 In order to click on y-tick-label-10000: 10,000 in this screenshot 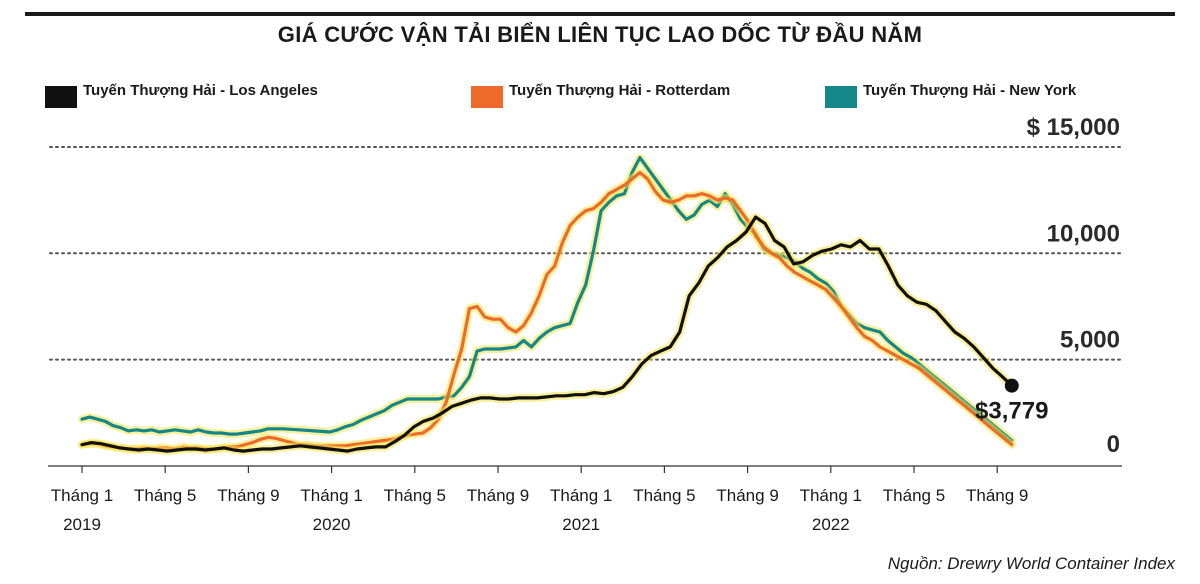, I will do `click(1083, 233)`.